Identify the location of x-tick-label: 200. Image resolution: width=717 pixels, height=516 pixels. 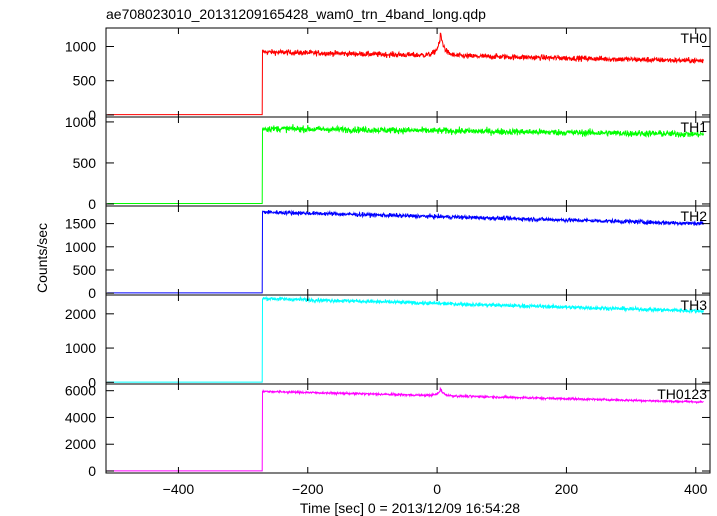
(567, 489).